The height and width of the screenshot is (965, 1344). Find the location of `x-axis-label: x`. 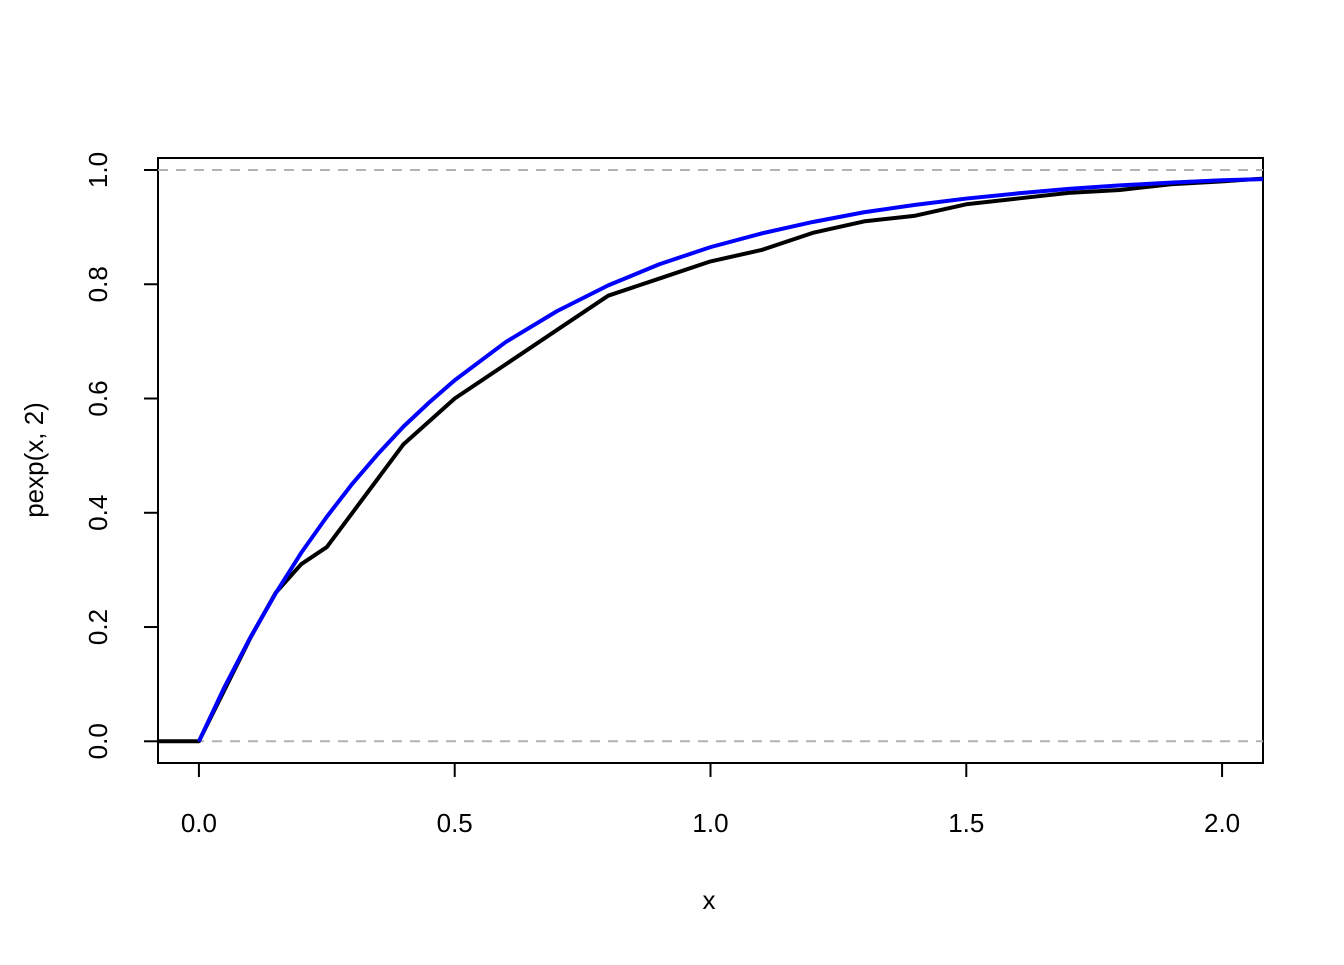

x-axis-label: x is located at coordinates (709, 900).